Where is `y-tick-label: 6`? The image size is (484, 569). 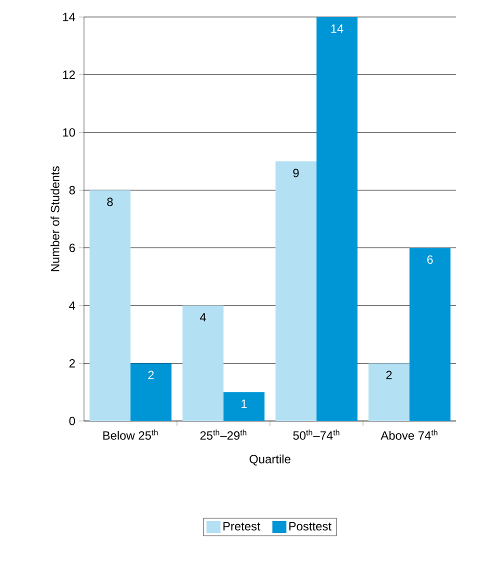 y-tick-label: 6 is located at coordinates (72, 248).